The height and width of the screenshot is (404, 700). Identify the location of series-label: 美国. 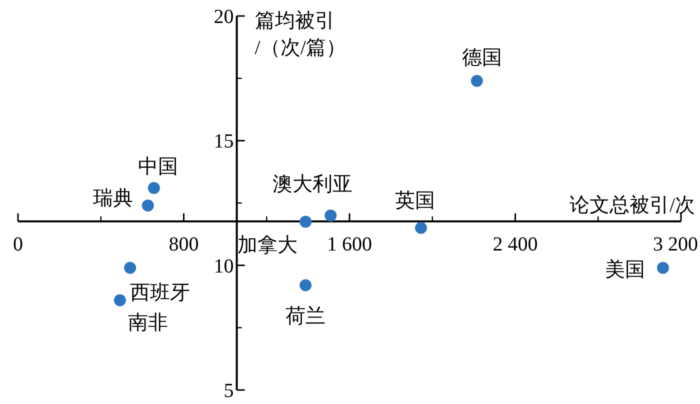
(624, 269).